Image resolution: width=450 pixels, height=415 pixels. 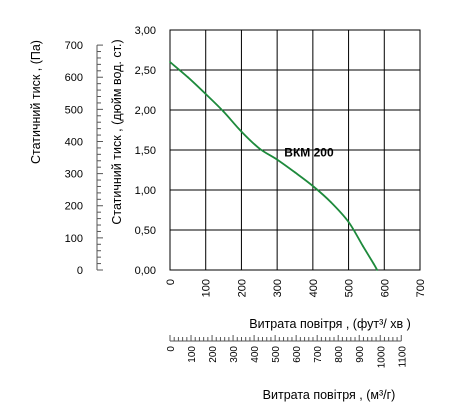 What do you see at coordinates (80, 271) in the screenshot?
I see `pa-tick-label: 0` at bounding box center [80, 271].